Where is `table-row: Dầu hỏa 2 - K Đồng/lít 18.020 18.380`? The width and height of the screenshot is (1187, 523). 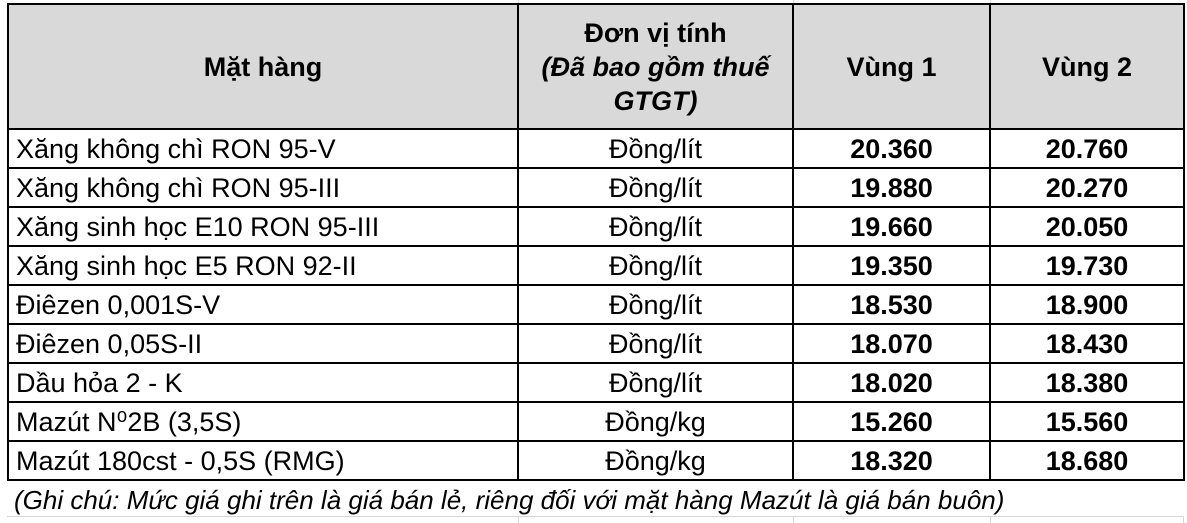
table-row: Dầu hỏa 2 - K Đồng/lít 18.020 18.380 is located at coordinates (596, 382).